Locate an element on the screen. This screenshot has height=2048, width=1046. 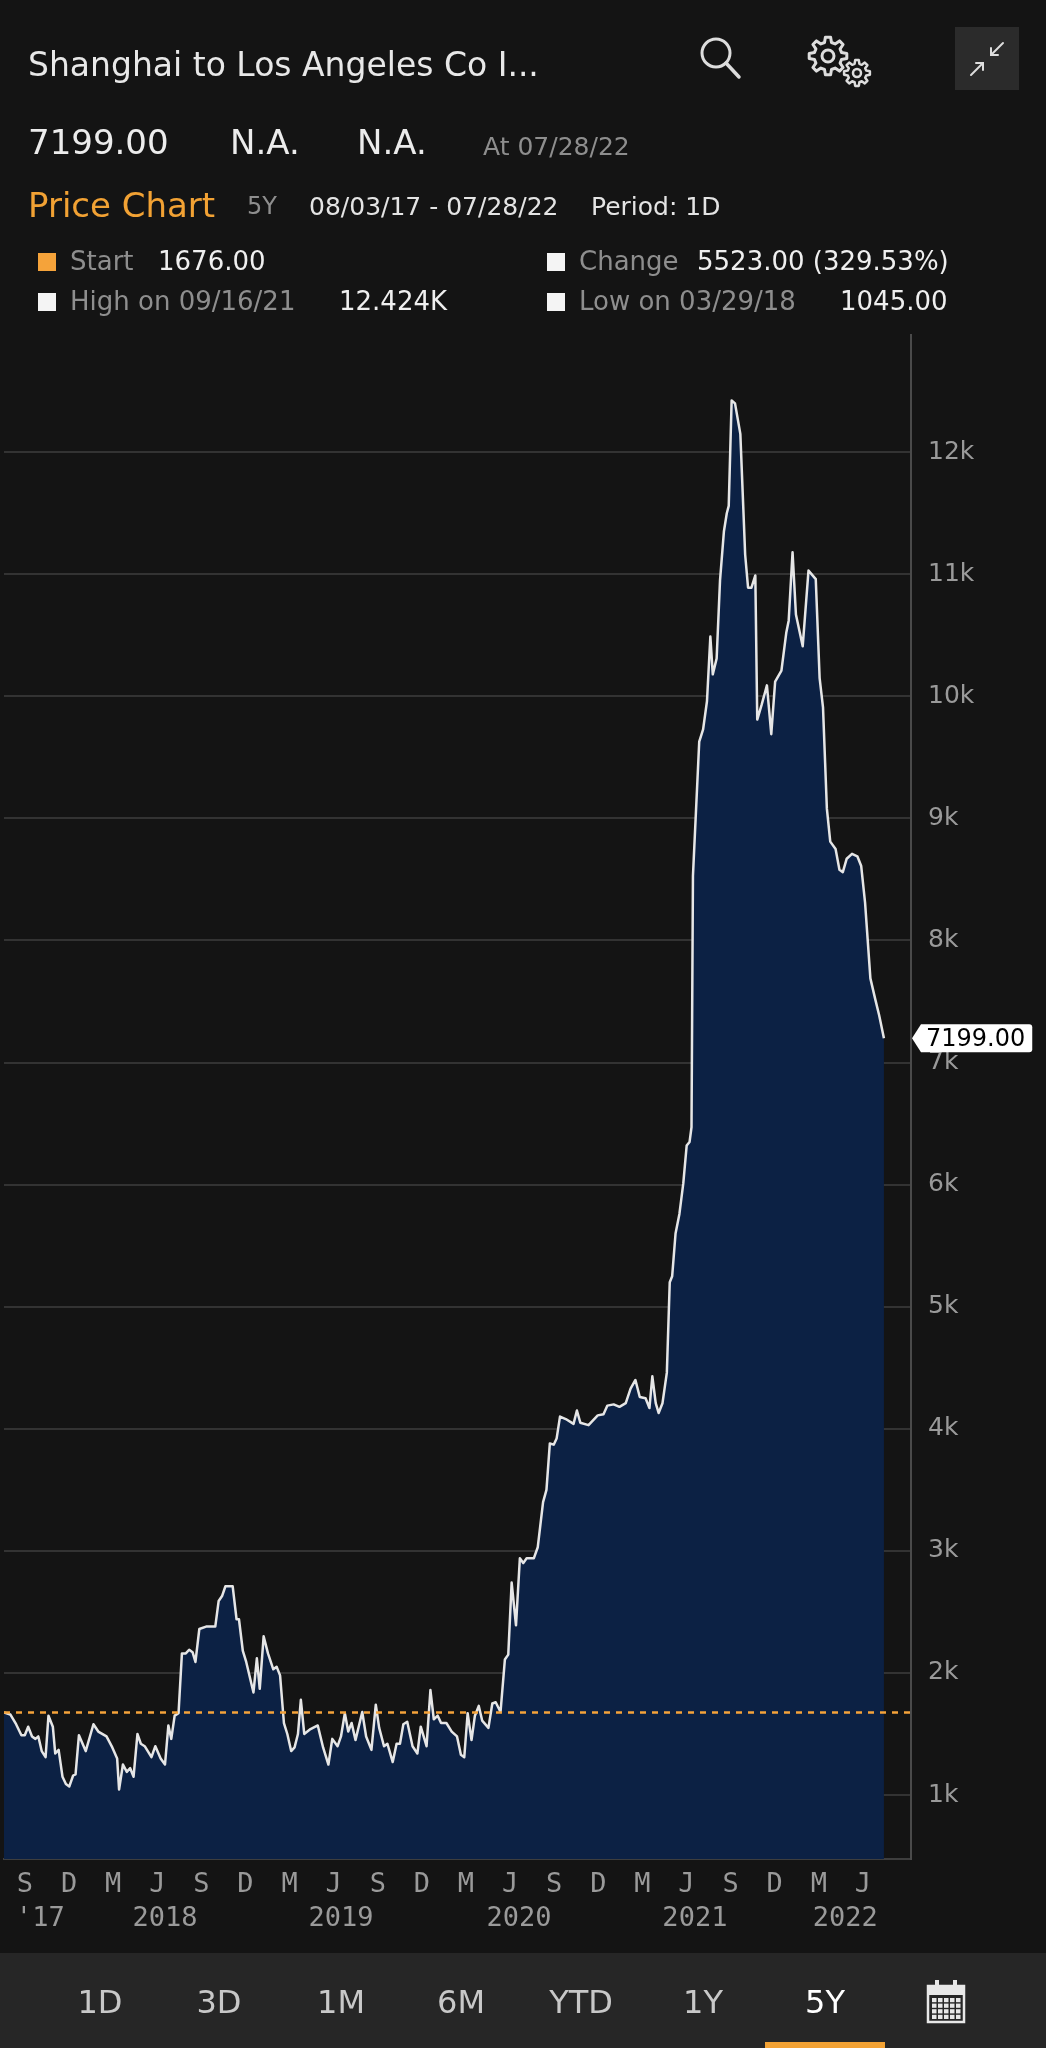
y-tick-label: 1k is located at coordinates (943, 1793).